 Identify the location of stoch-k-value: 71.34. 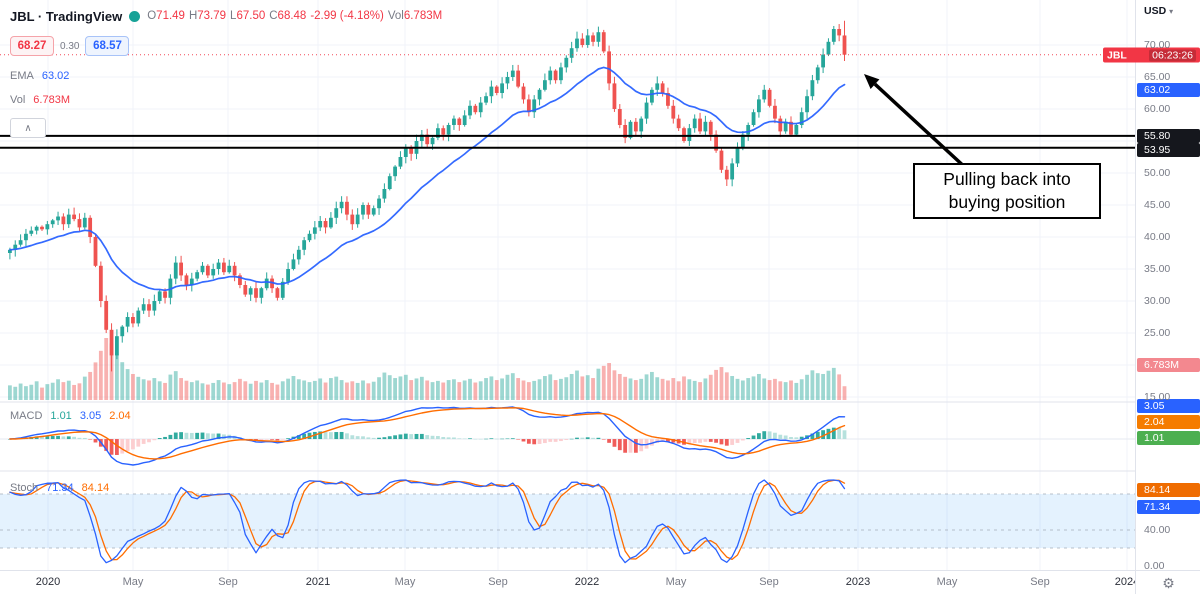
(60, 488).